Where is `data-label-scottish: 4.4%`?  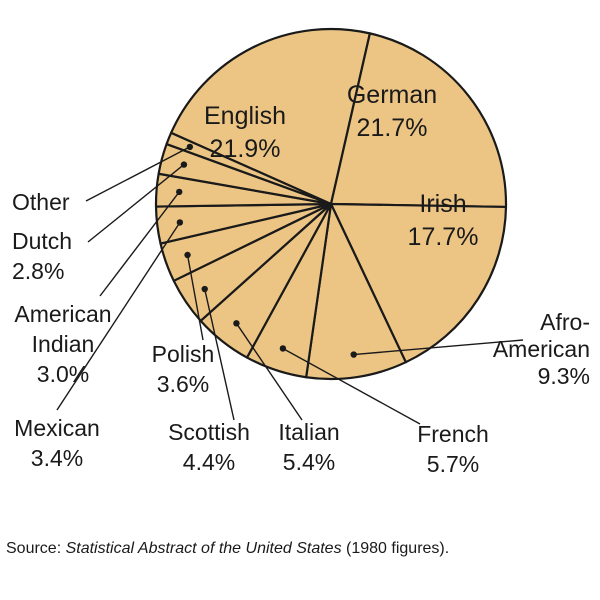
data-label-scottish: 4.4% is located at coordinates (209, 462).